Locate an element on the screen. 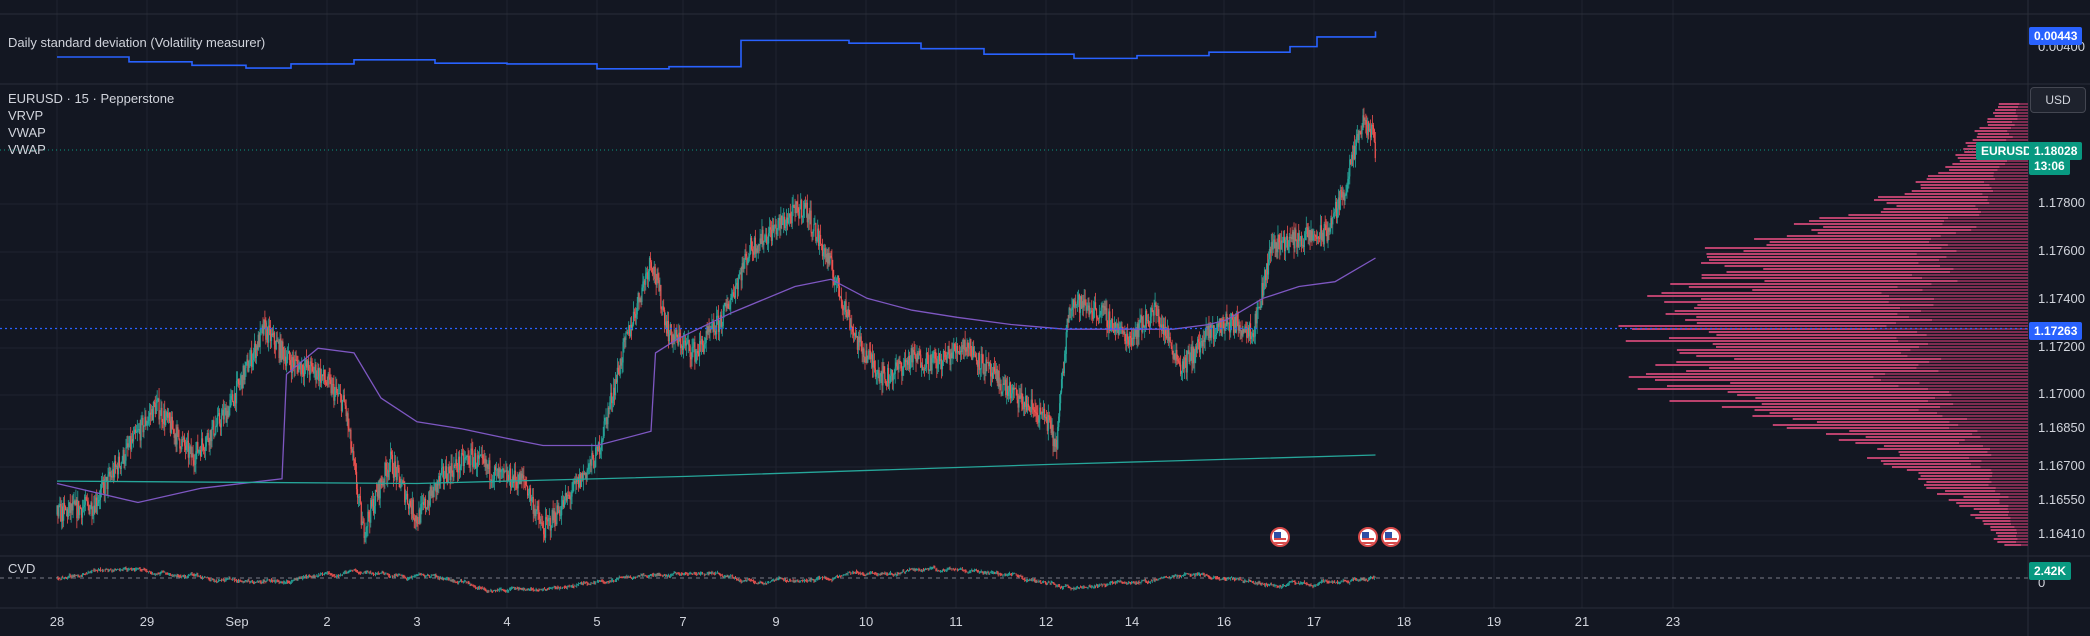  symbol-title: EURUSD · 15 · Pepperstone is located at coordinates (91, 98).